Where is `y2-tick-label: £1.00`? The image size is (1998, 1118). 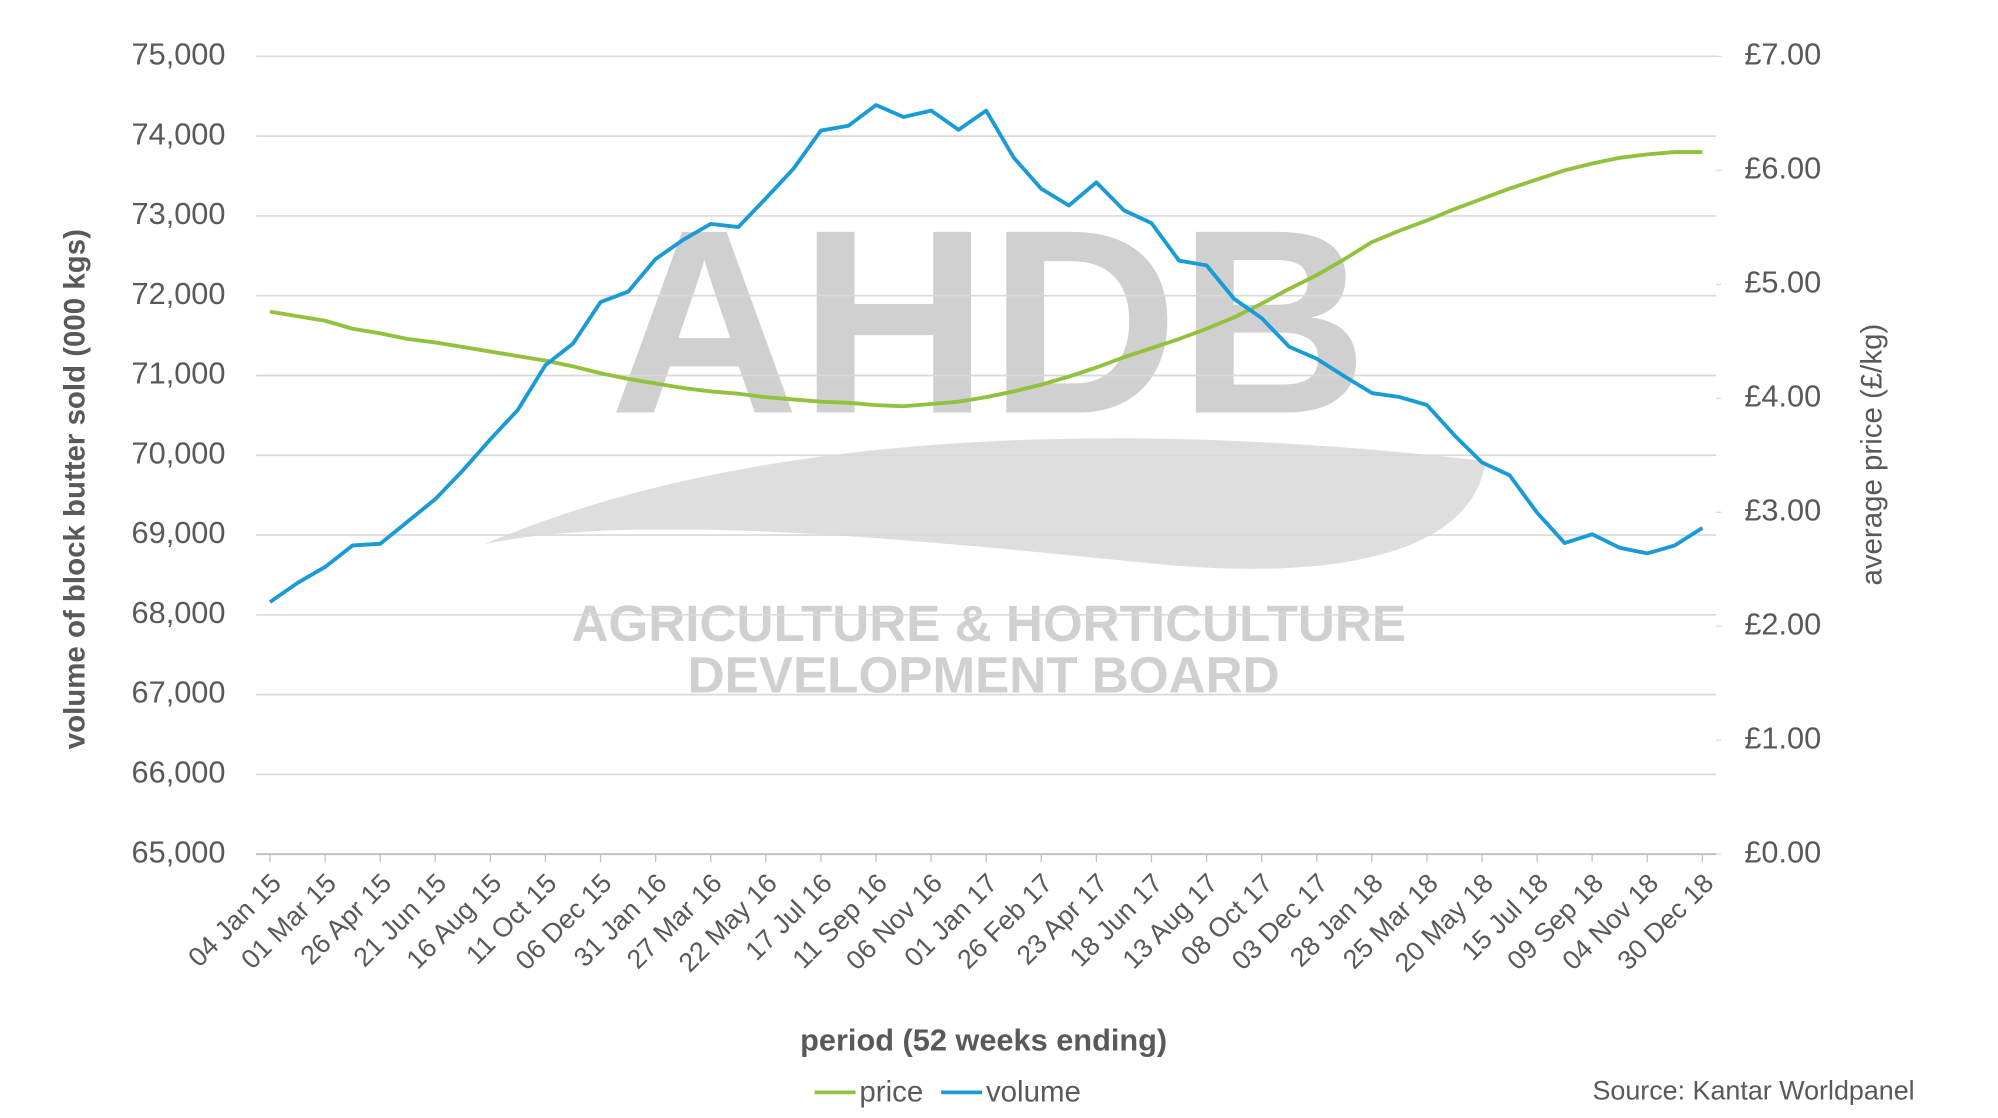 y2-tick-label: £1.00 is located at coordinates (1782, 737).